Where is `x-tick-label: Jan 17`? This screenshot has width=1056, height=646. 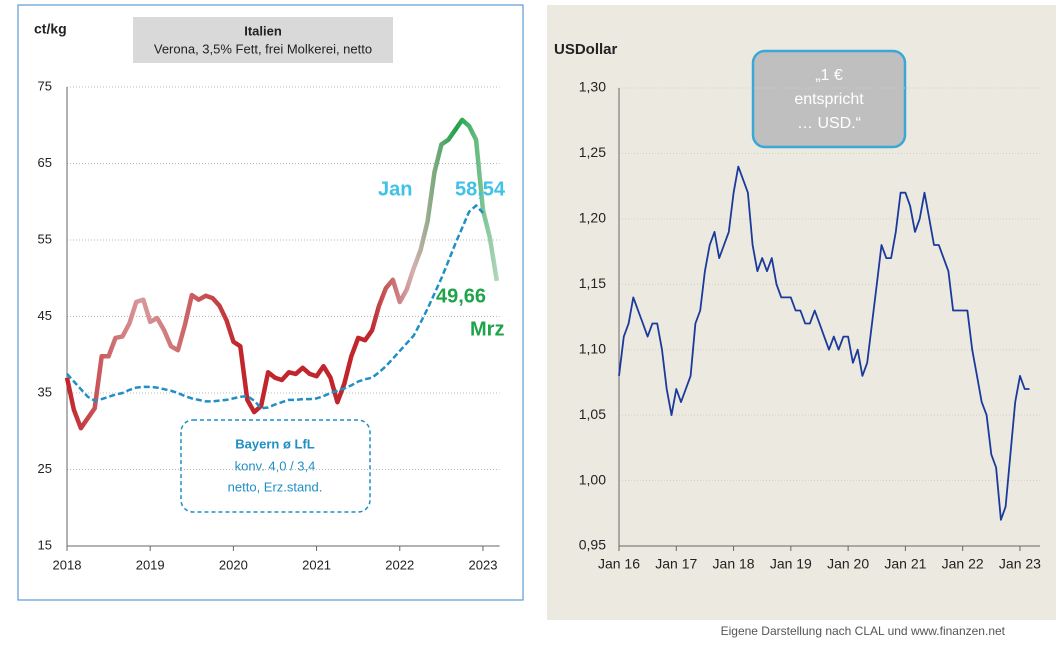
x-tick-label: Jan 17 is located at coordinates (676, 564).